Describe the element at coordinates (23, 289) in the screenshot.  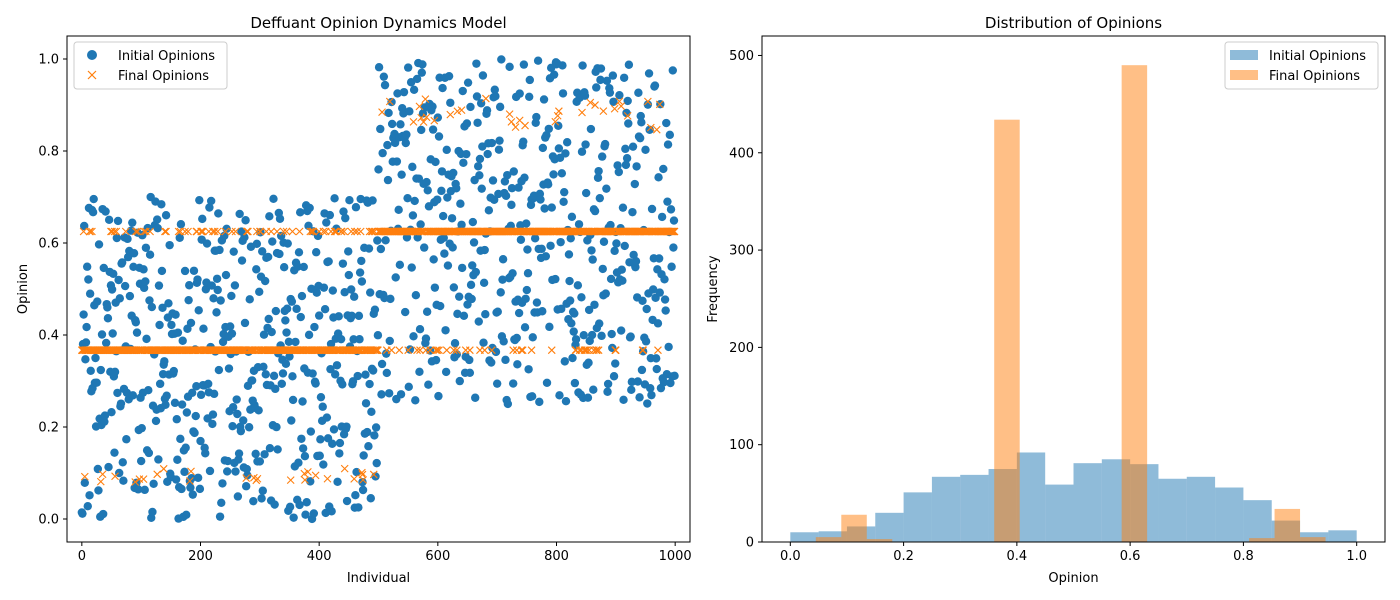
I see `scatter-y-label: Opinion` at that location.